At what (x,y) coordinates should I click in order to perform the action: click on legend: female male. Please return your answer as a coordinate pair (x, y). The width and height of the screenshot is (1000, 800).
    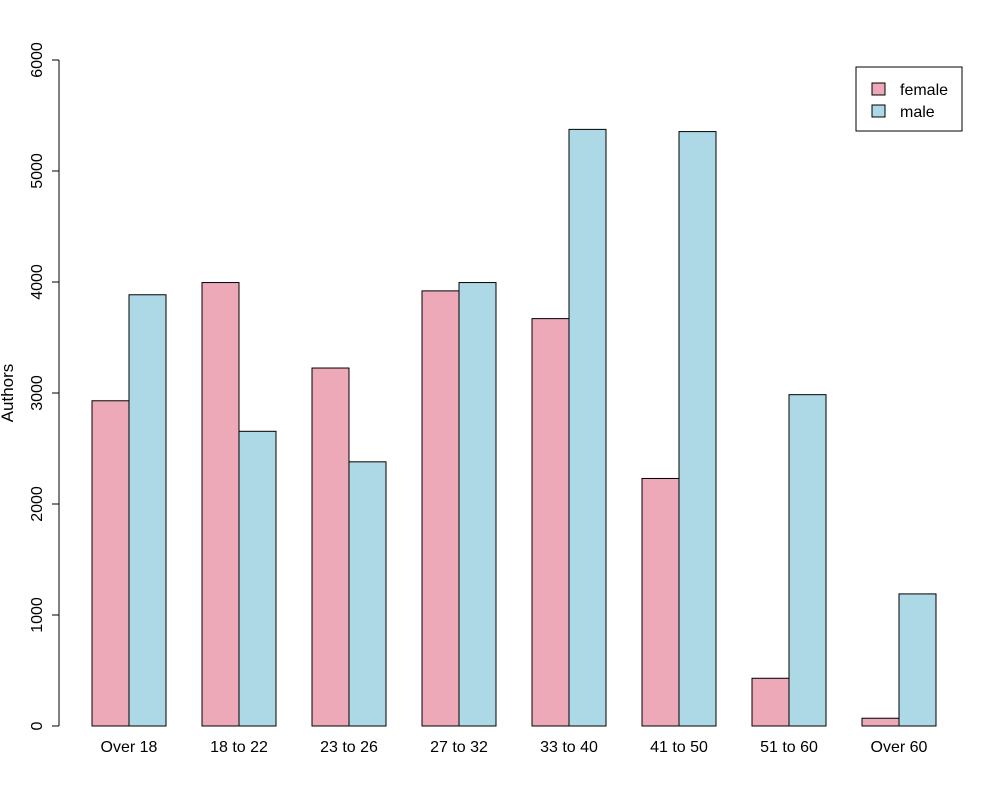
    Looking at the image, I should click on (909, 99).